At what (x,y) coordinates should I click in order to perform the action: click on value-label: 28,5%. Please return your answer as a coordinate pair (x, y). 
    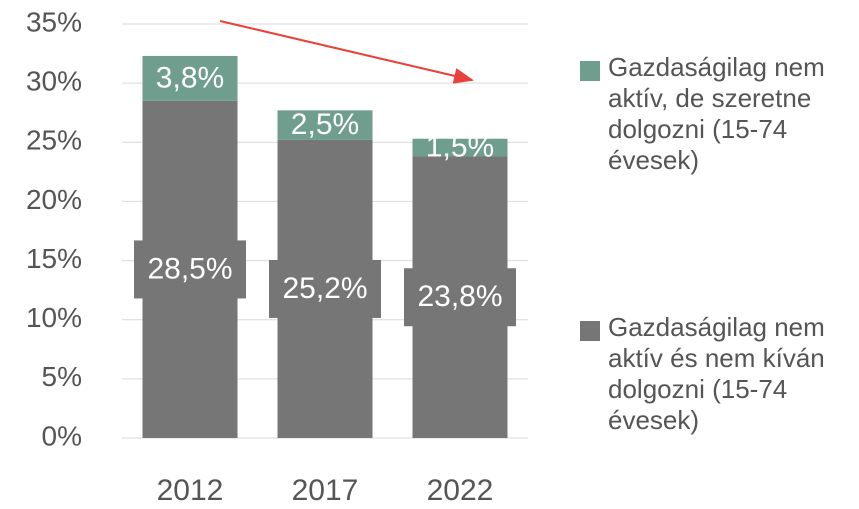
    Looking at the image, I should click on (189, 268).